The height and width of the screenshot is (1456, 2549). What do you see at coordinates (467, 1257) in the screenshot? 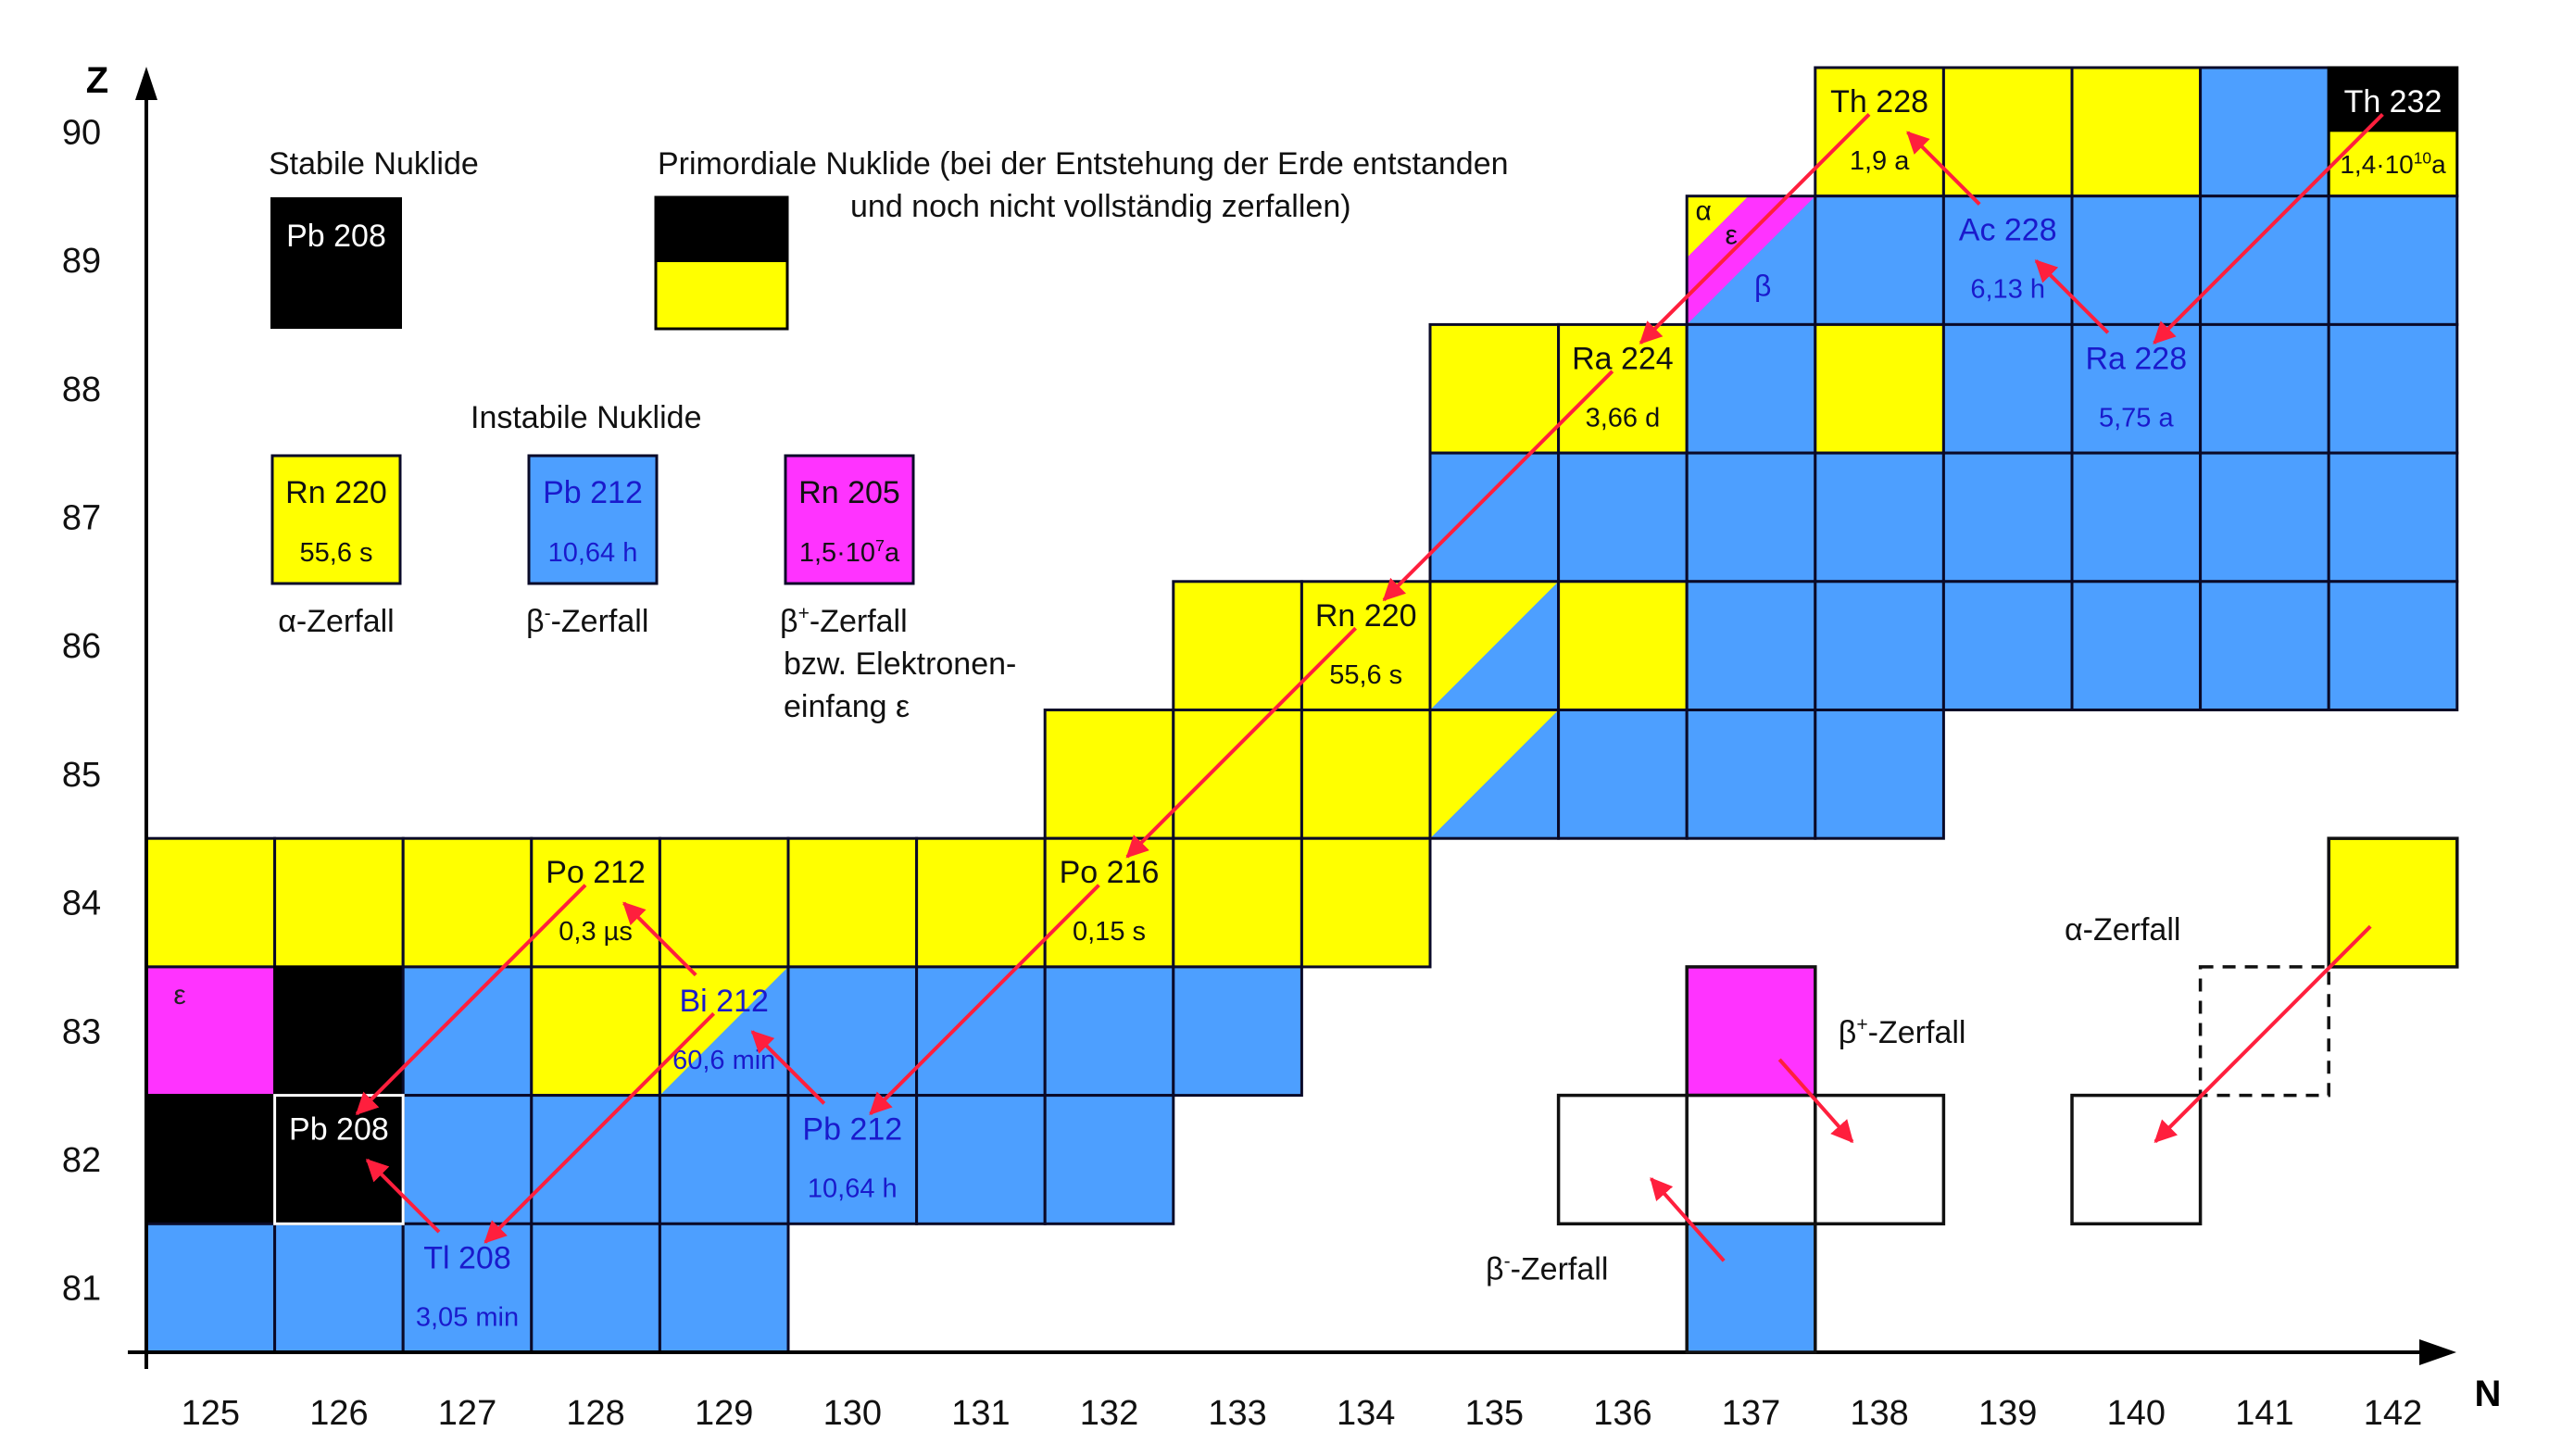
I see `nuclide-name: Tl 208` at bounding box center [467, 1257].